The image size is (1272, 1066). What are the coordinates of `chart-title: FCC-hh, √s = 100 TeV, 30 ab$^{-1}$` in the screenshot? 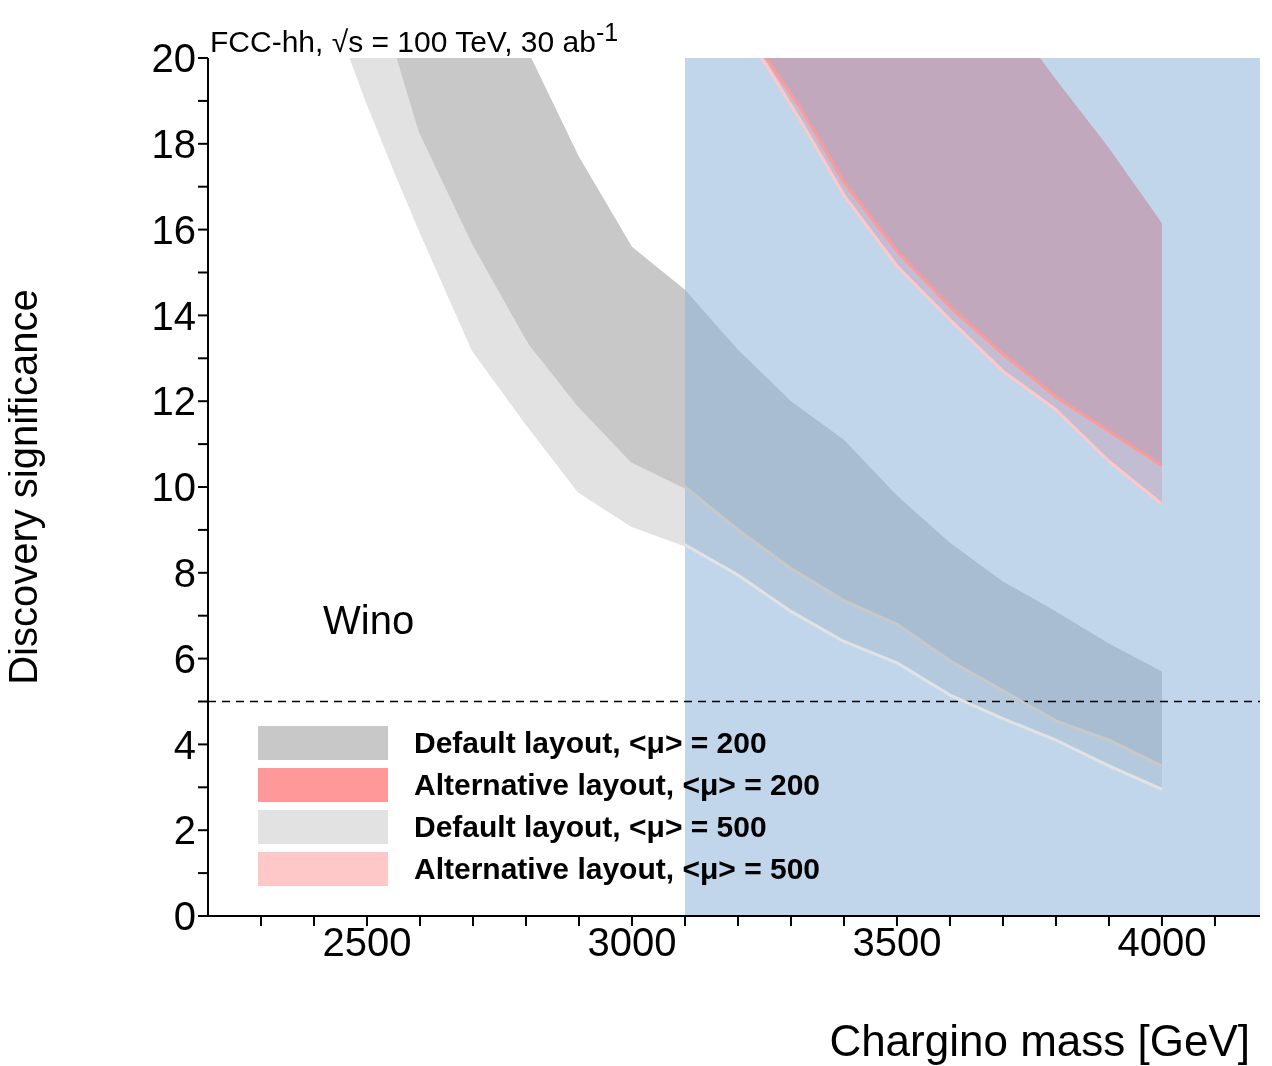 It's located at (414, 38).